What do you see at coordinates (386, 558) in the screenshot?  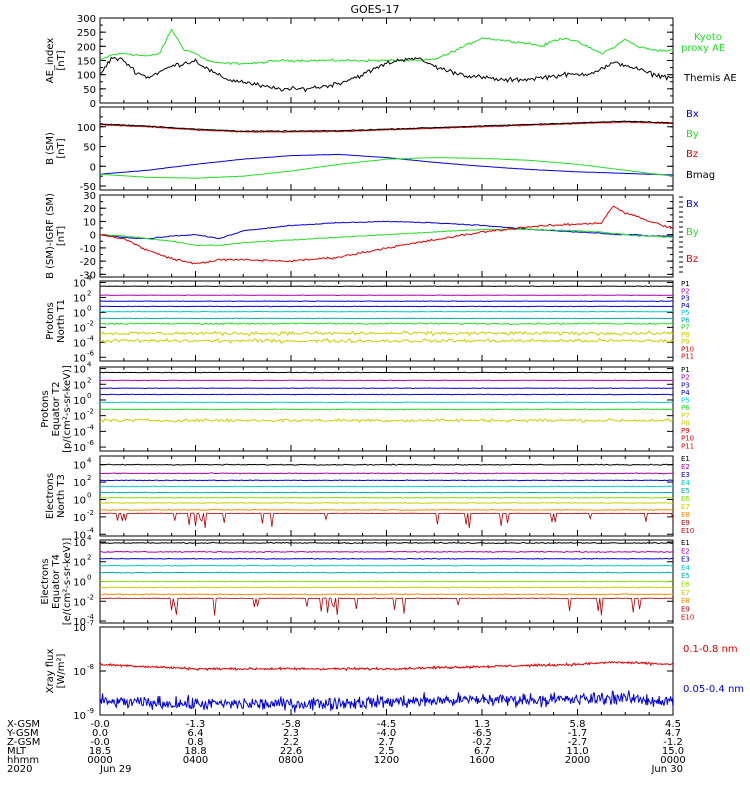 I see `series-line-E3` at bounding box center [386, 558].